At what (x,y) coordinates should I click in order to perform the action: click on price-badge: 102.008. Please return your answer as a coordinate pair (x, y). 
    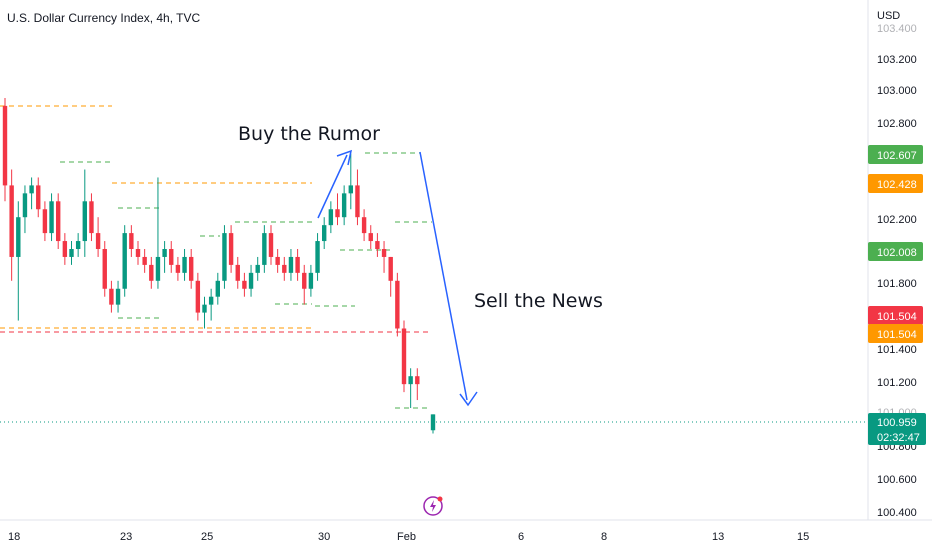
    Looking at the image, I should click on (897, 253).